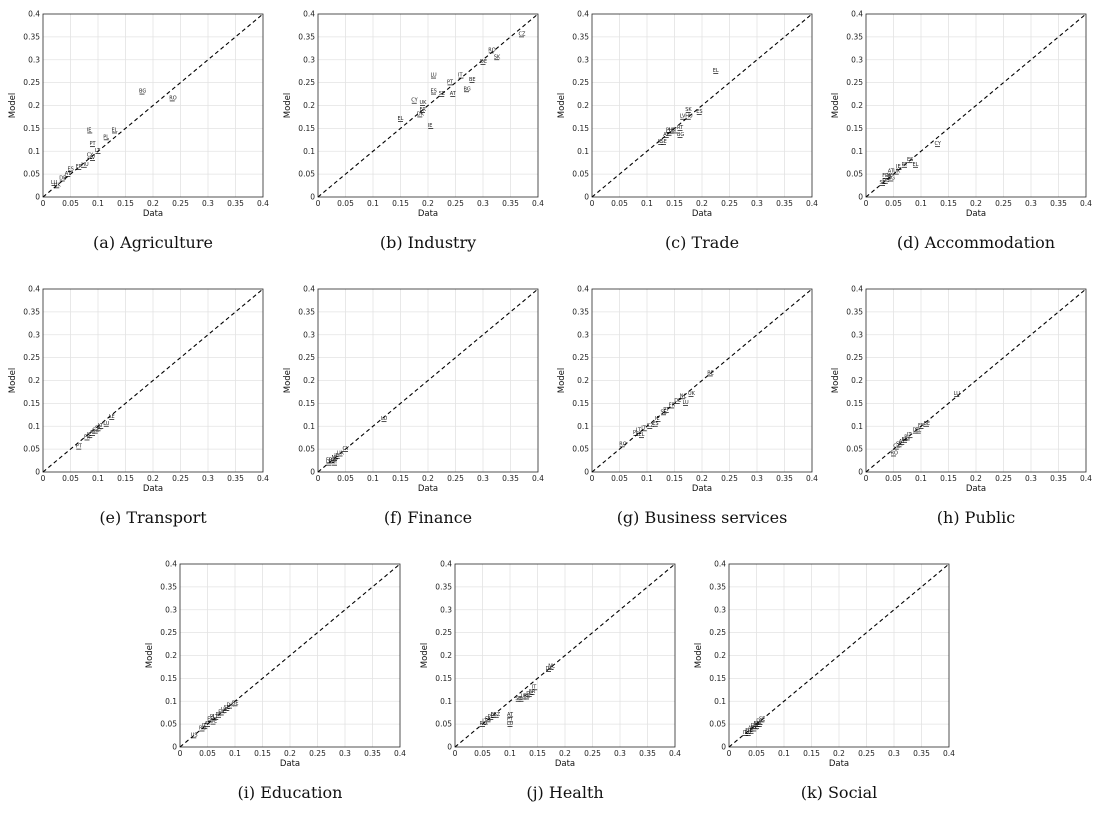 The height and width of the screenshot is (818, 1095). What do you see at coordinates (329, 463) in the screenshot?
I see `point-label: LV` at bounding box center [329, 463].